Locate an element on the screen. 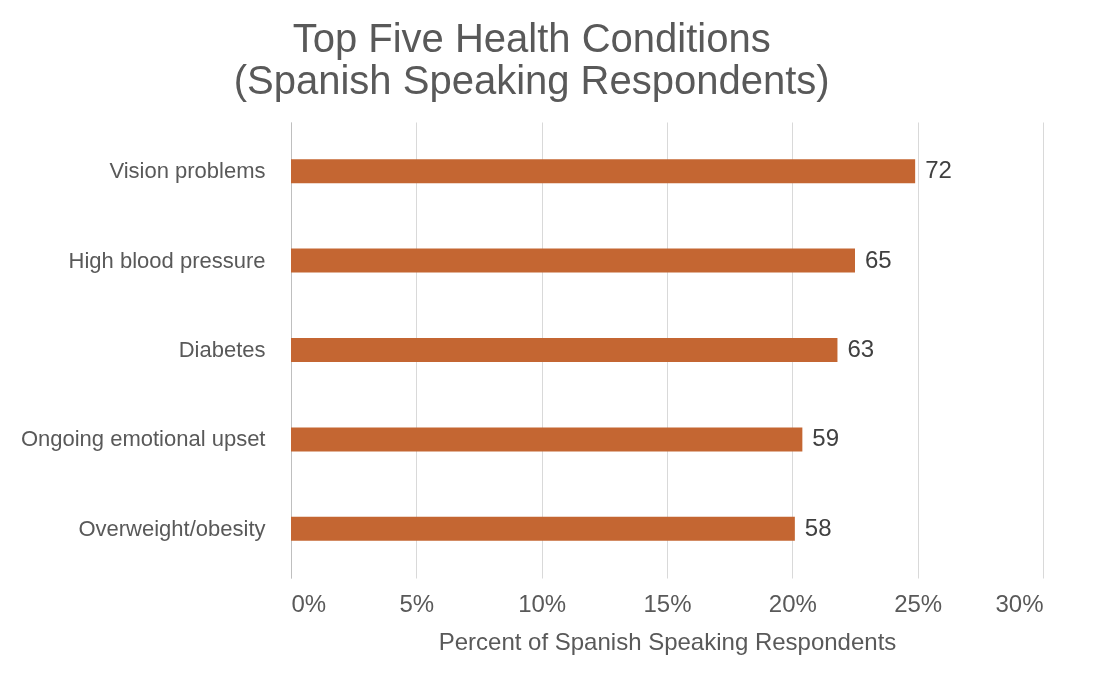 Image resolution: width=1093 pixels, height=674 pixels. y-tick-label: Diabetes is located at coordinates (222, 349).